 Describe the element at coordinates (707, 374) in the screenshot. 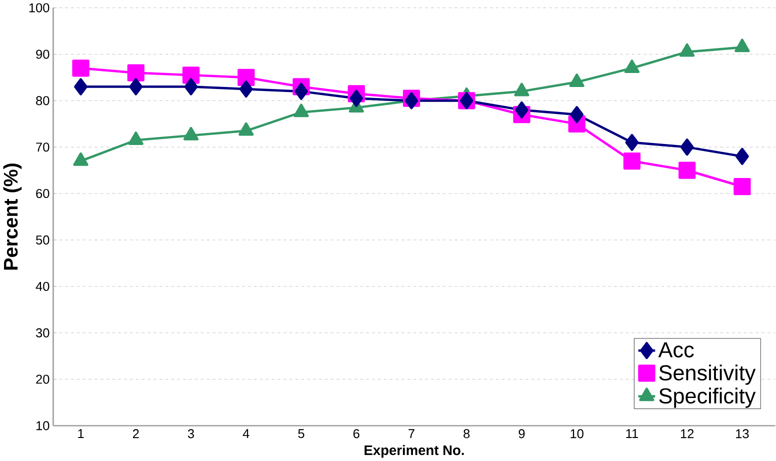

I see `legend-label: Sensitivity` at that location.